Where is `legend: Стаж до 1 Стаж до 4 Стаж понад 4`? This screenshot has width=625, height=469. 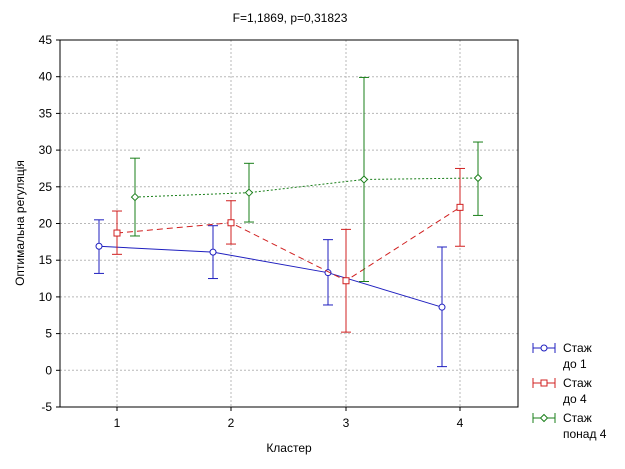
legend: Стаж до 1 Стаж до 4 Стаж понад 4 is located at coordinates (569, 391).